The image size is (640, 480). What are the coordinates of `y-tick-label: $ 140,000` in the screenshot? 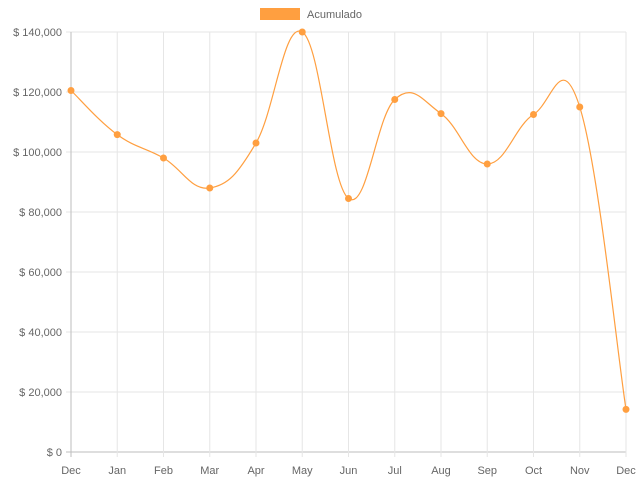 It's located at (37, 33).